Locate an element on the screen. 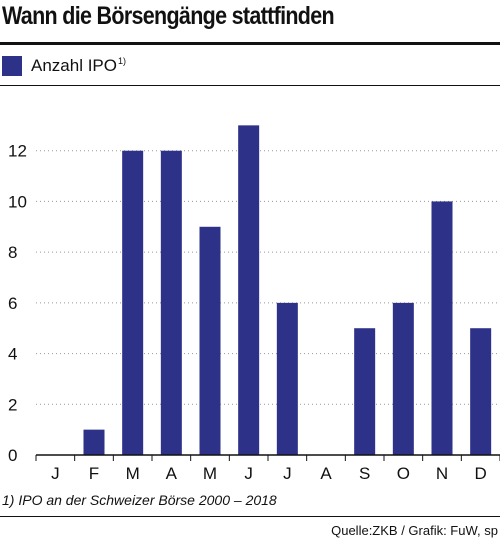 Image resolution: width=500 pixels, height=545 pixels. y-tick-label: 4 is located at coordinates (12, 354).